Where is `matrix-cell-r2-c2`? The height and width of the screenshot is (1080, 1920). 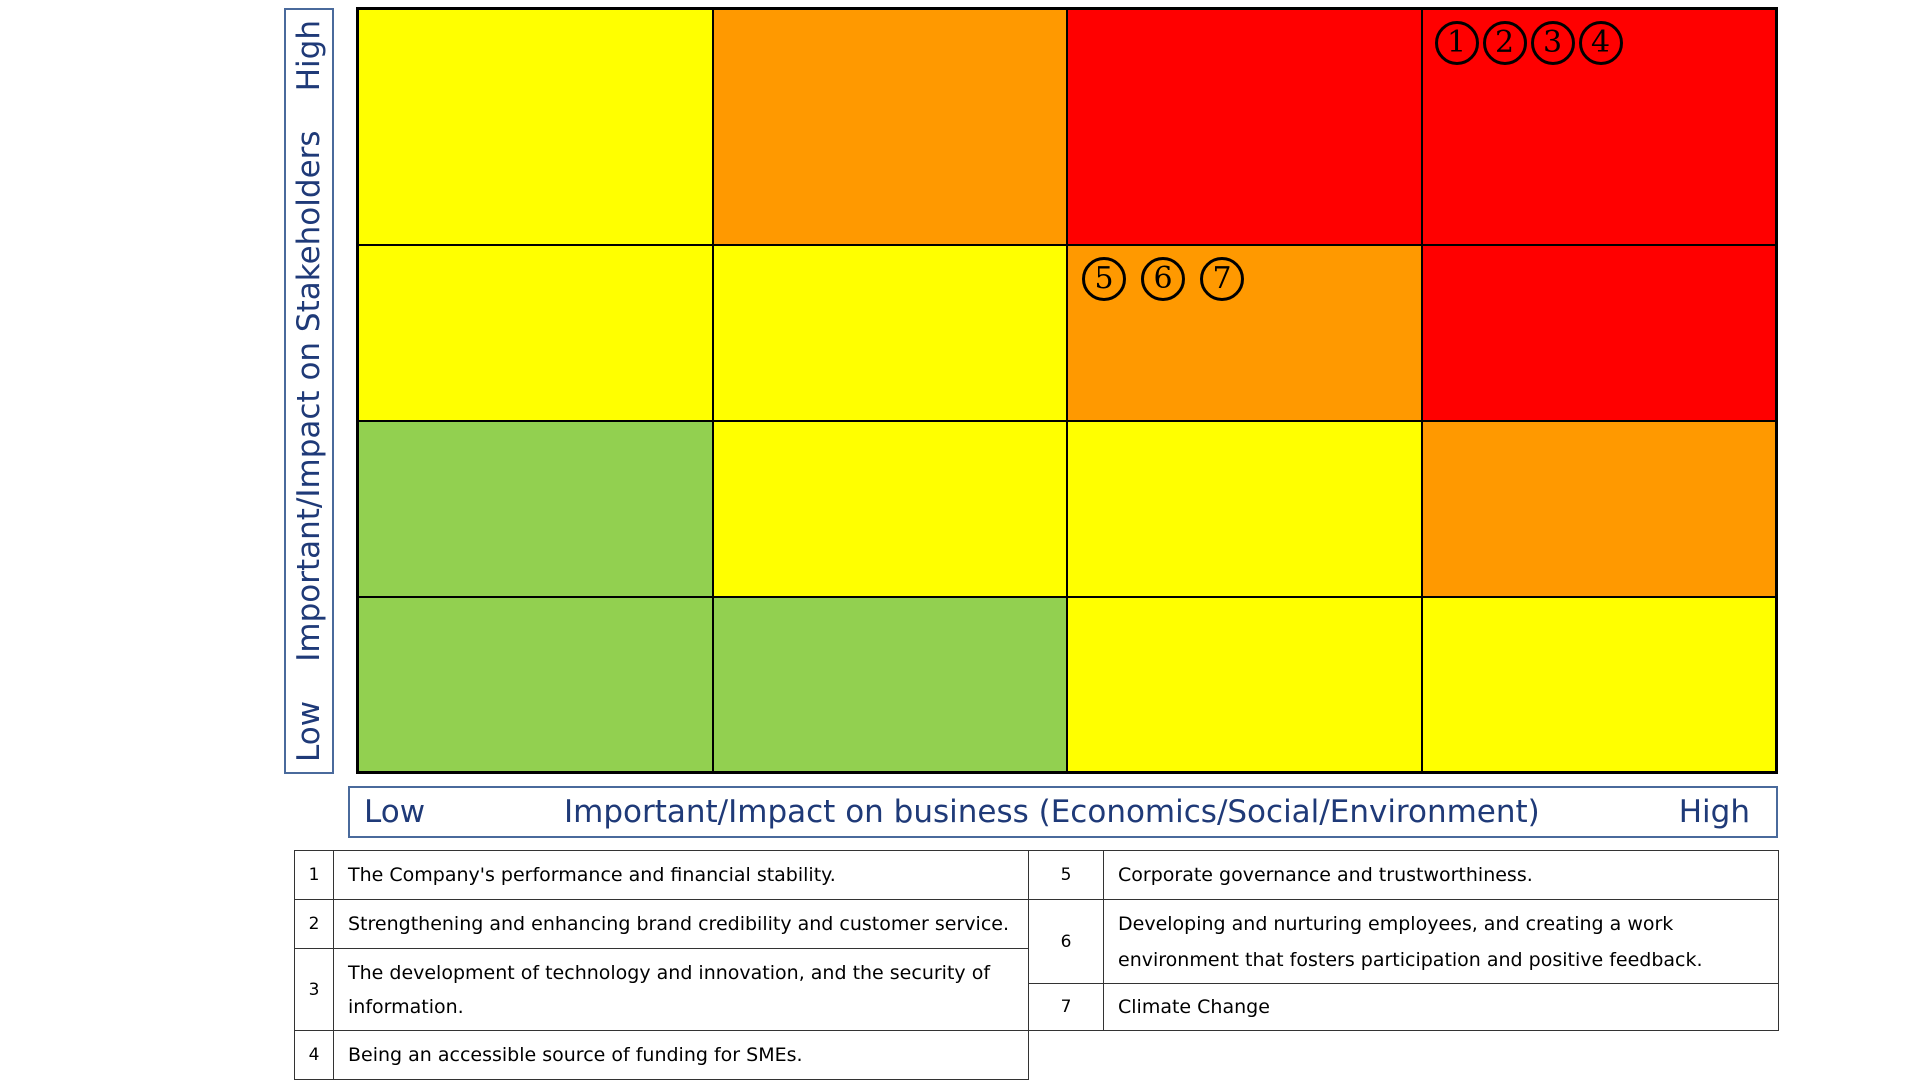 matrix-cell-r2-c2 is located at coordinates (889, 333).